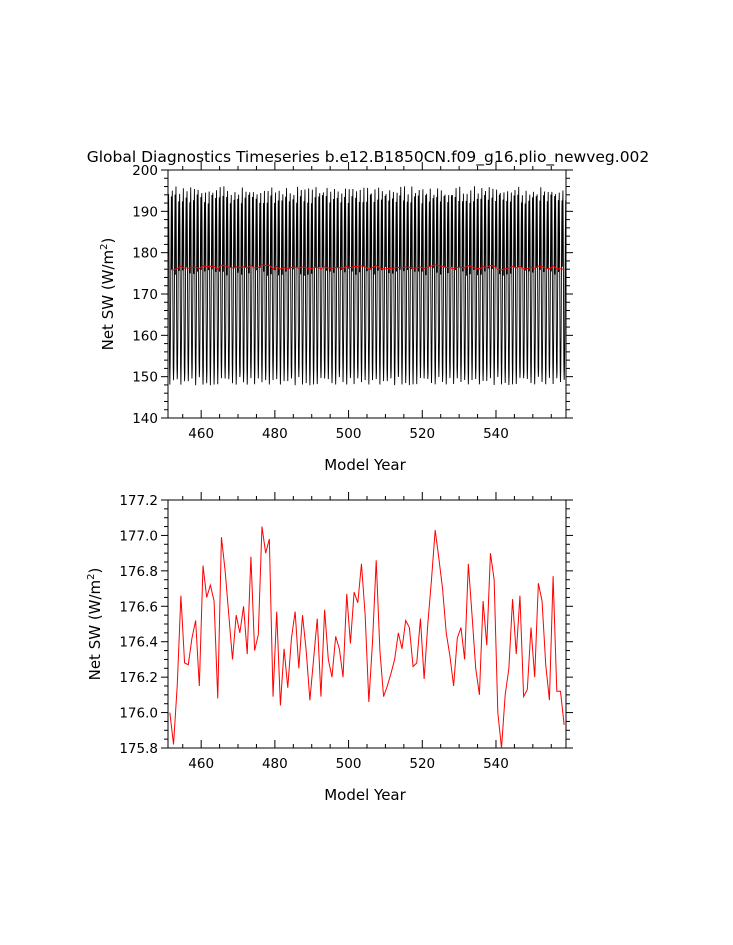 This screenshot has height=945, width=733. What do you see at coordinates (145, 212) in the screenshot?
I see `y-tick-label: 190` at bounding box center [145, 212].